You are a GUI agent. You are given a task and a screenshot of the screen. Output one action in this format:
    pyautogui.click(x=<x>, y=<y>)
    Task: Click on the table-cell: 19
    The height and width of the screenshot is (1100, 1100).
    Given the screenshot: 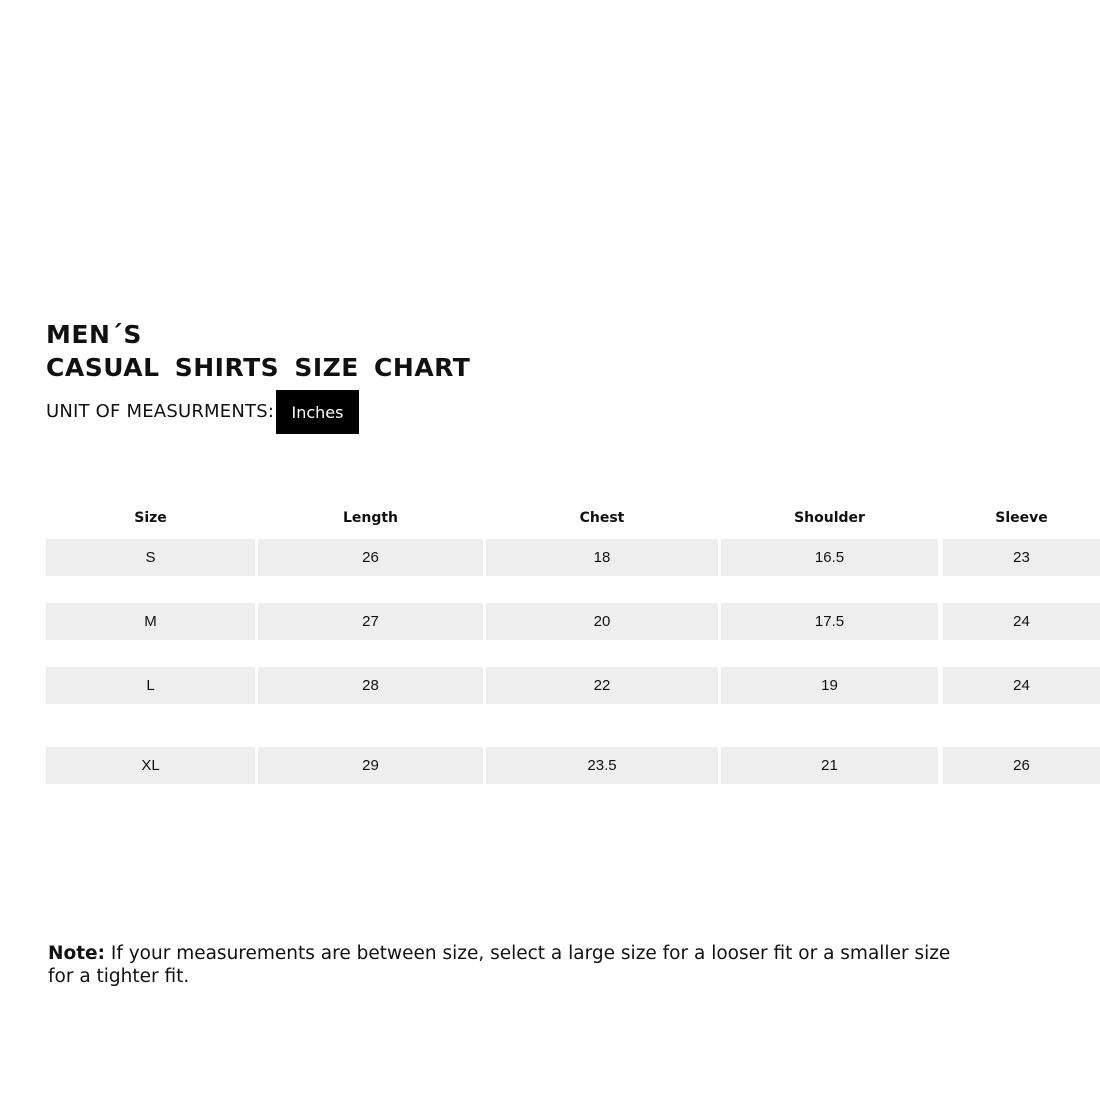 What is the action you would take?
    pyautogui.click(x=829, y=685)
    